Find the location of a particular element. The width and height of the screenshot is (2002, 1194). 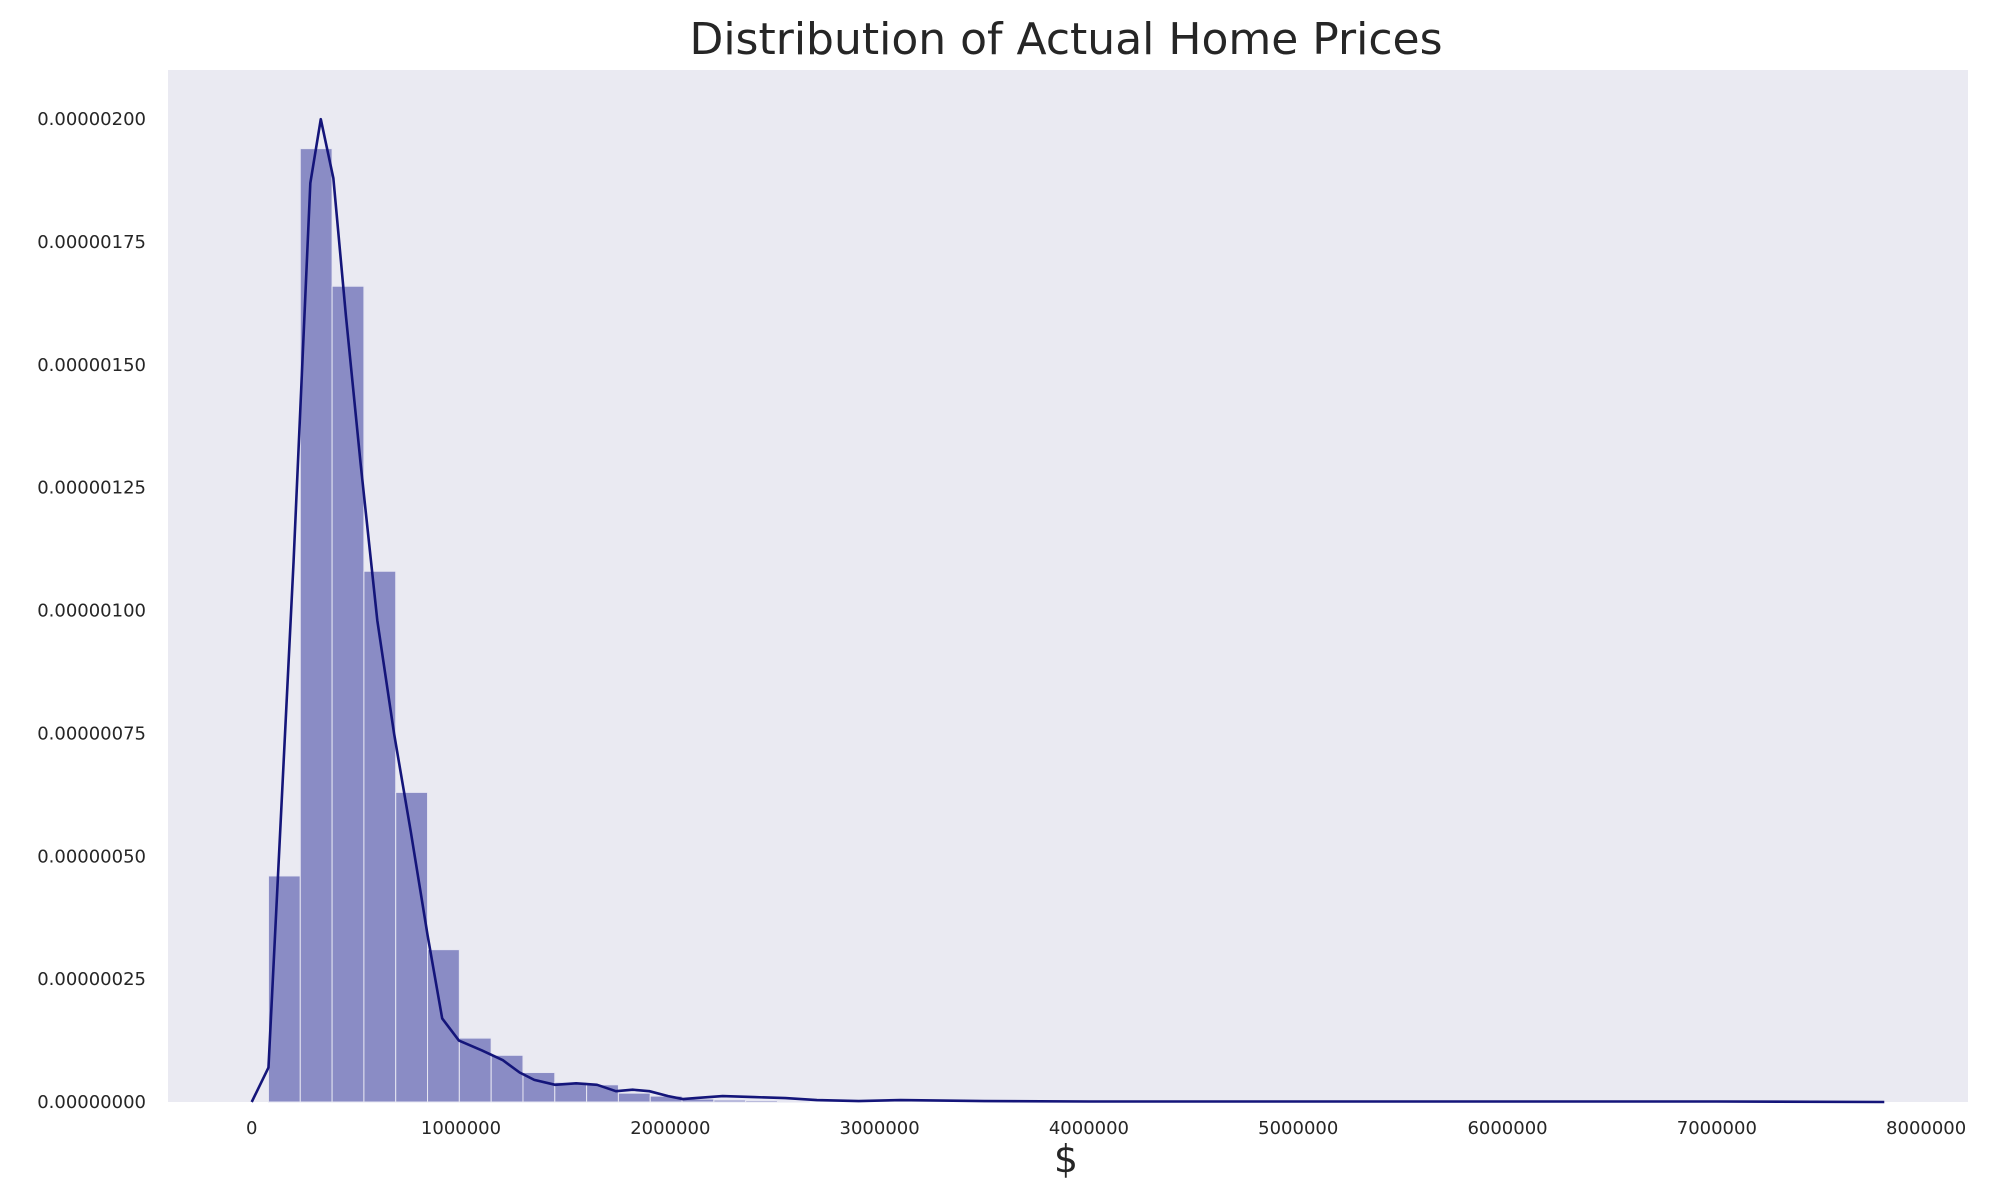

x-tick-label: 7000000 is located at coordinates (1717, 1128).